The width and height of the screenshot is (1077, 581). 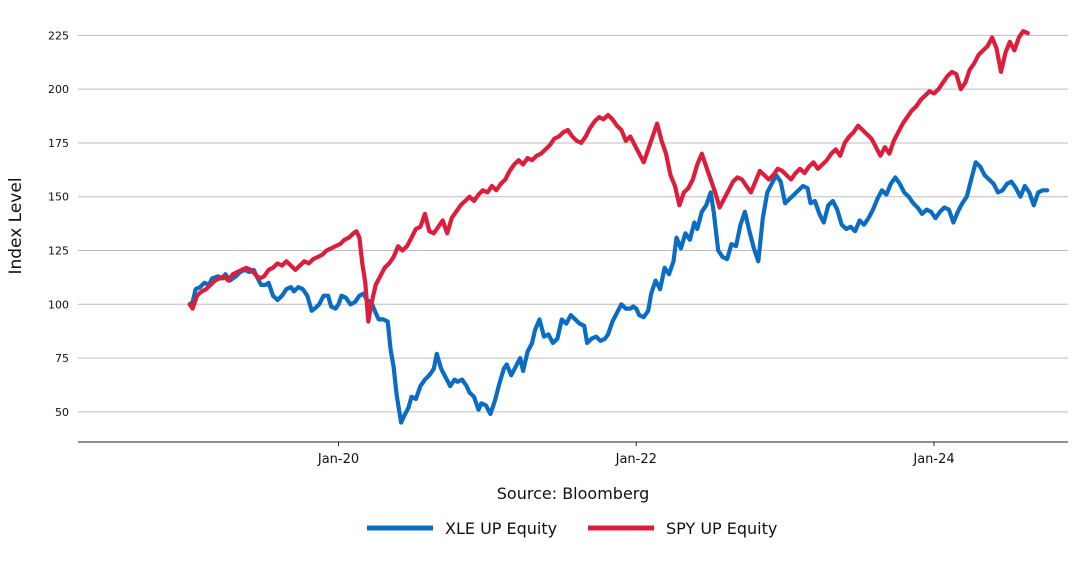 I want to click on x-tick-label-0: Jan-20, so click(x=338, y=459).